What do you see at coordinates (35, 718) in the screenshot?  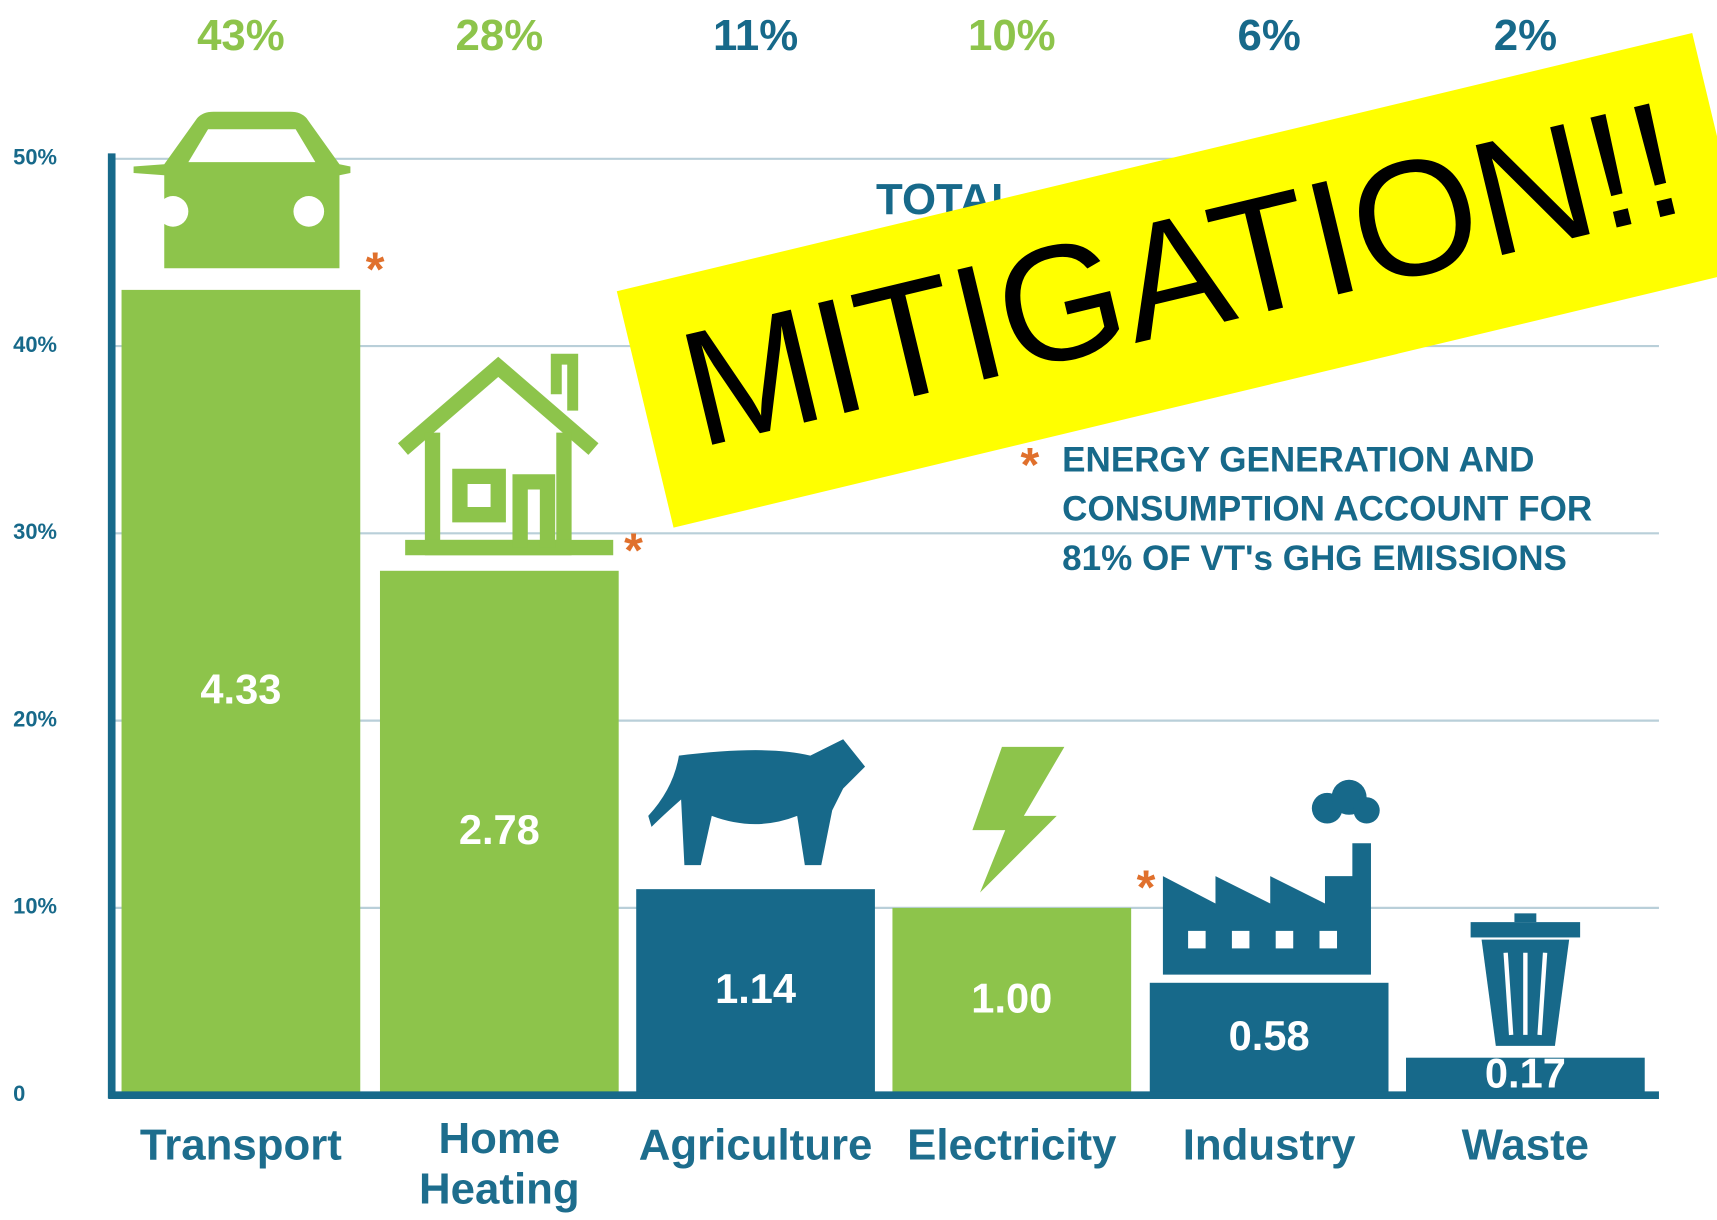 I see `y-tick-label: 20%` at bounding box center [35, 718].